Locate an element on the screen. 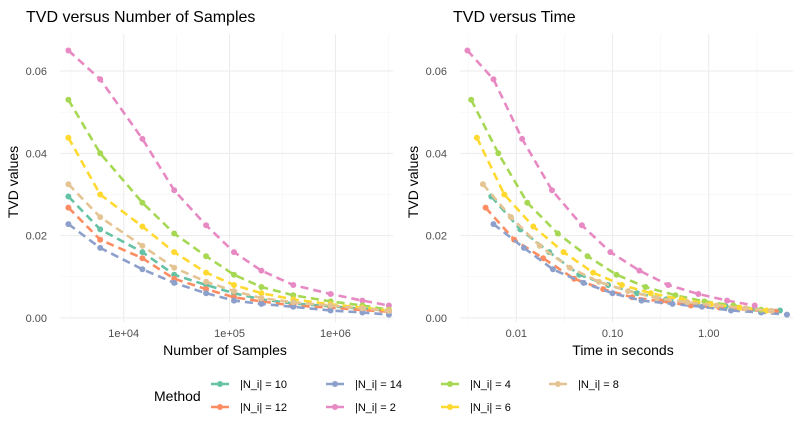 This screenshot has width=800, height=430. x-tick-label: 1.00 is located at coordinates (708, 334).